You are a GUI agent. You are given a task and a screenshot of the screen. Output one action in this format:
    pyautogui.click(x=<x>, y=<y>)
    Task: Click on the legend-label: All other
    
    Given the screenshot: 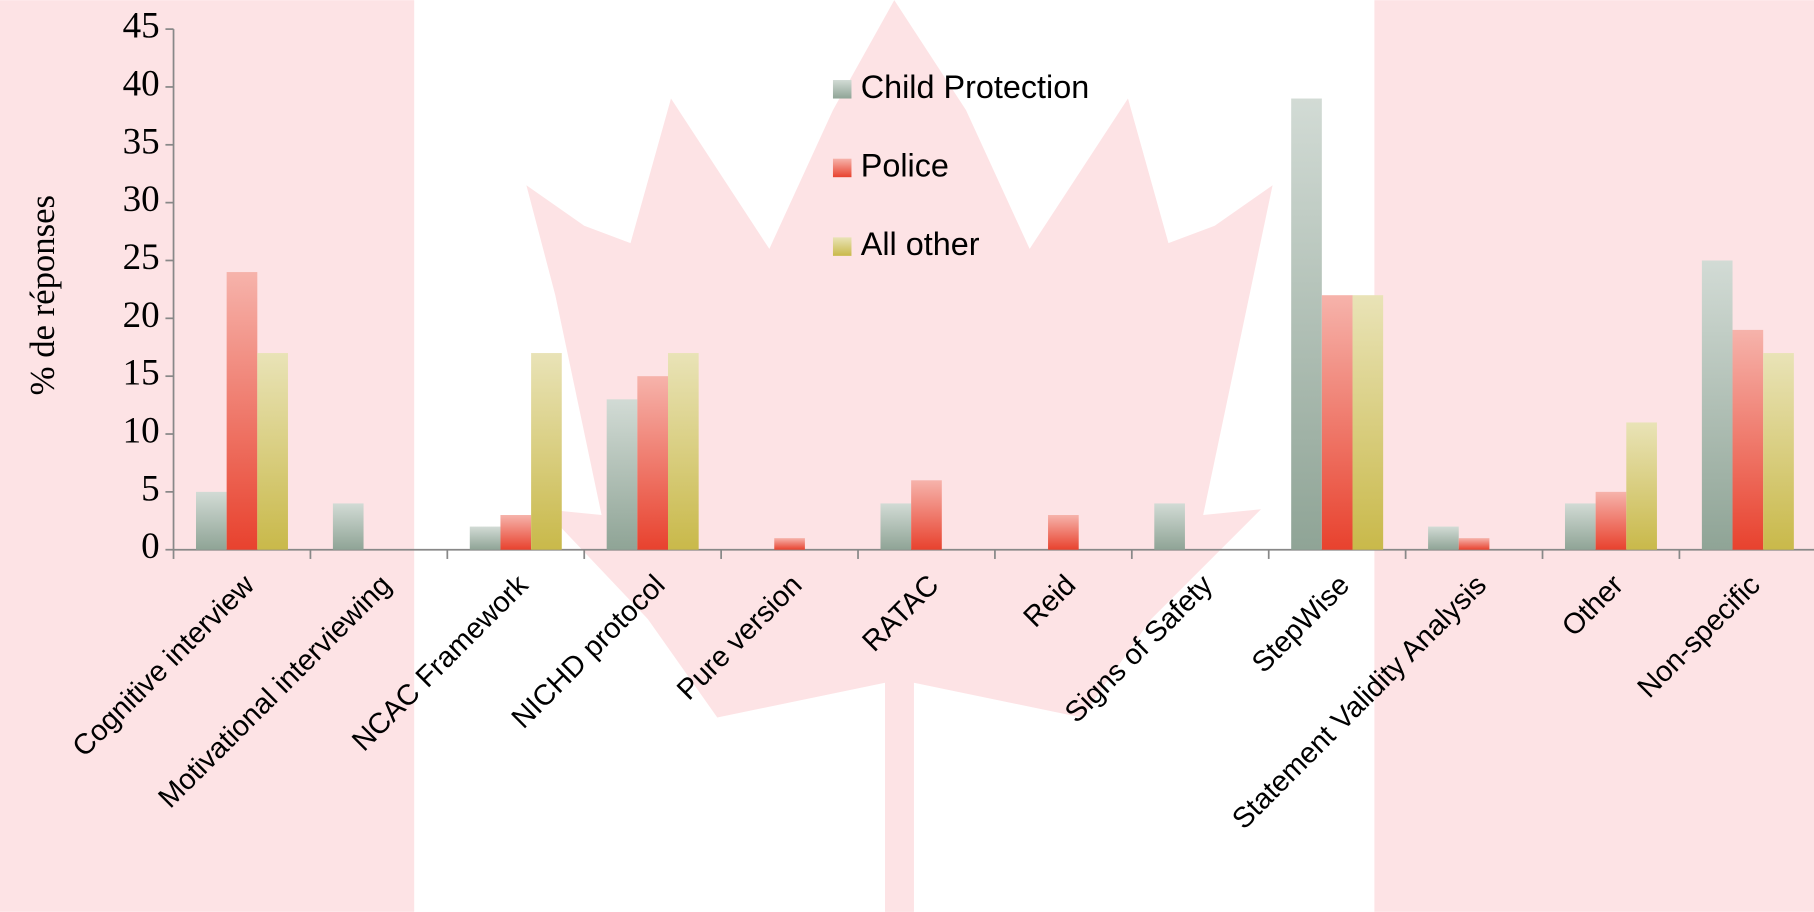 What is the action you would take?
    pyautogui.click(x=920, y=244)
    